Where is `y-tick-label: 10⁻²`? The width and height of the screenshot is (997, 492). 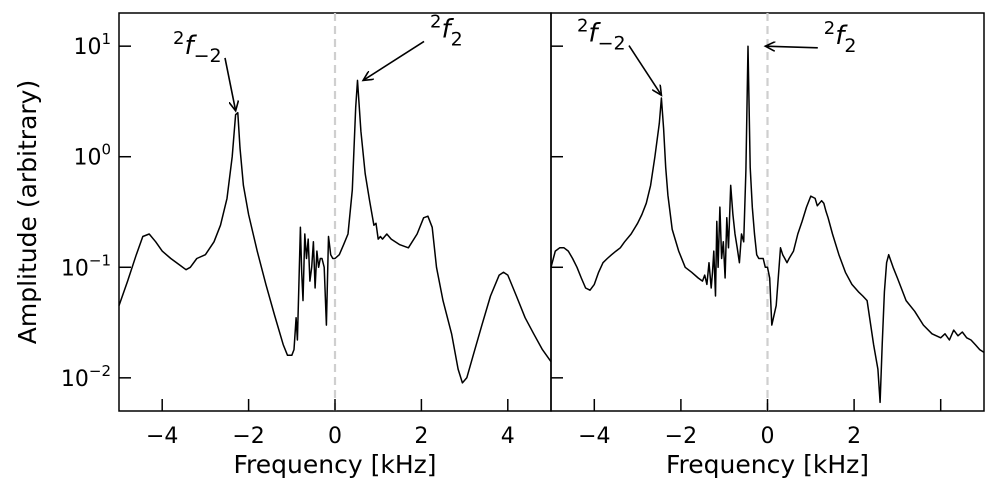
y-tick-label: 10⁻² is located at coordinates (86, 377).